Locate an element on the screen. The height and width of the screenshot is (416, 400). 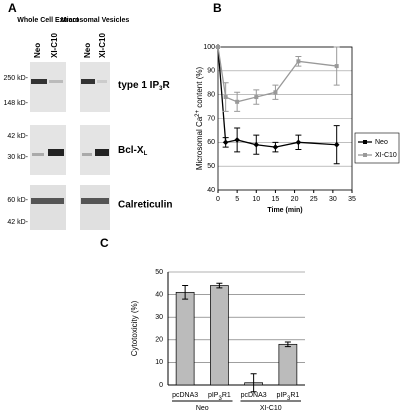
x-tick-label: 35 is located at coordinates (352, 199).